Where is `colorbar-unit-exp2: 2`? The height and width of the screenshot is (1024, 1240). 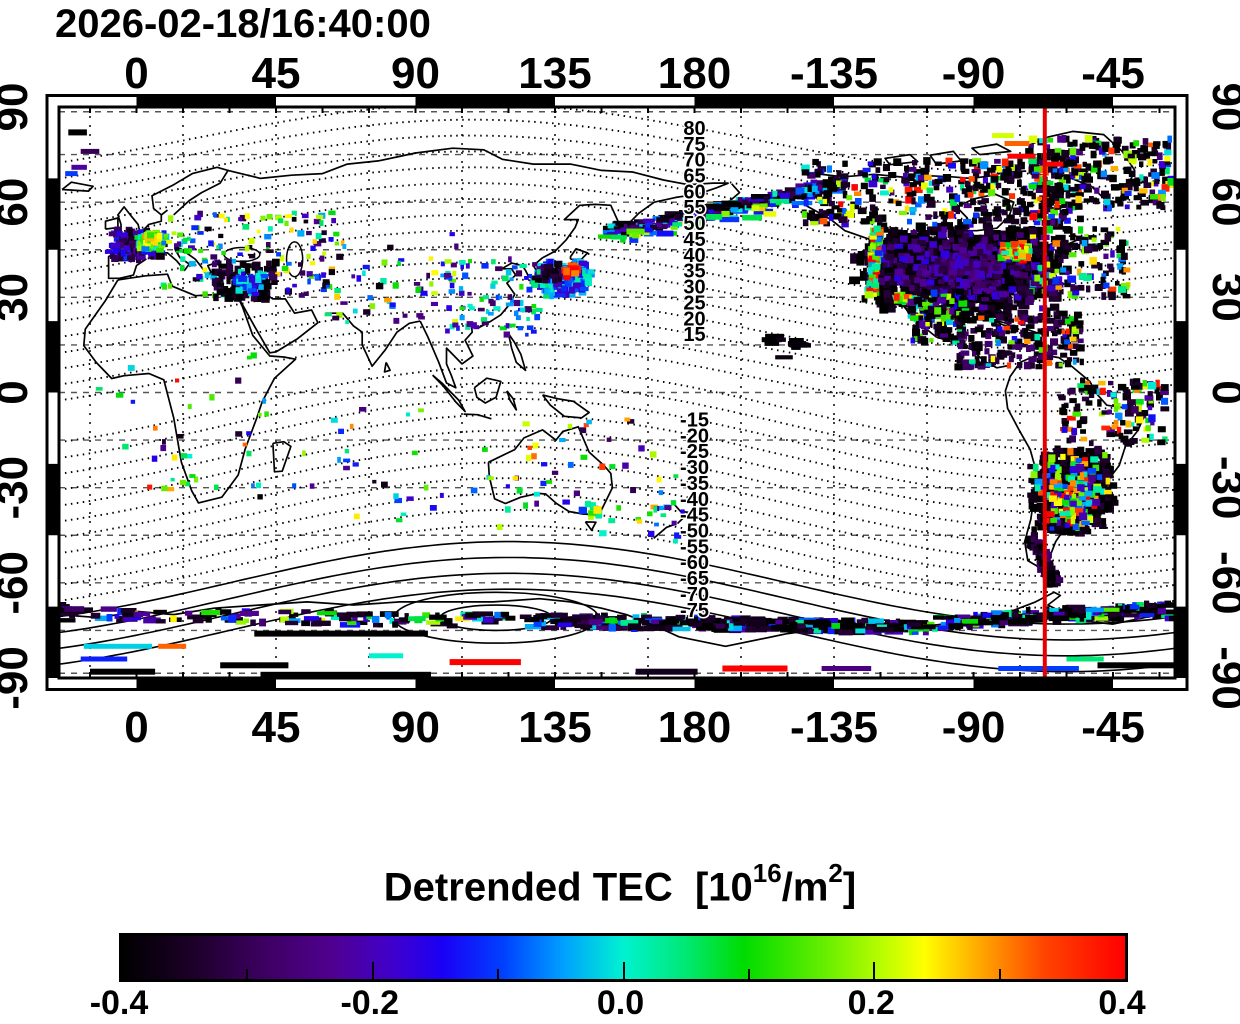
colorbar-unit-exp2: 2 is located at coordinates (835, 873).